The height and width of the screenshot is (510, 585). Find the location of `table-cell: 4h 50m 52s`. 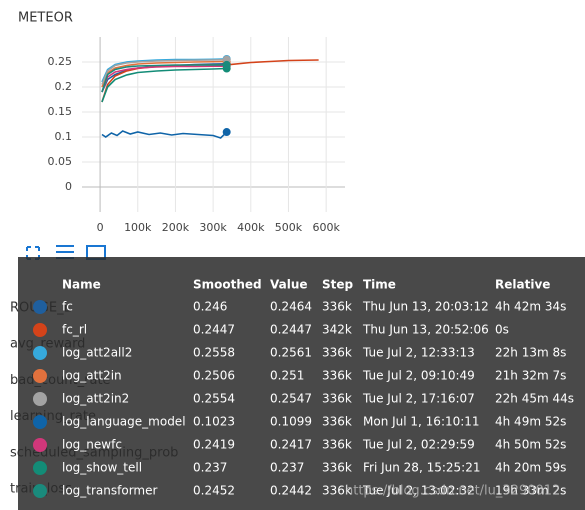

table-cell: 4h 50m 52s is located at coordinates (530, 445).